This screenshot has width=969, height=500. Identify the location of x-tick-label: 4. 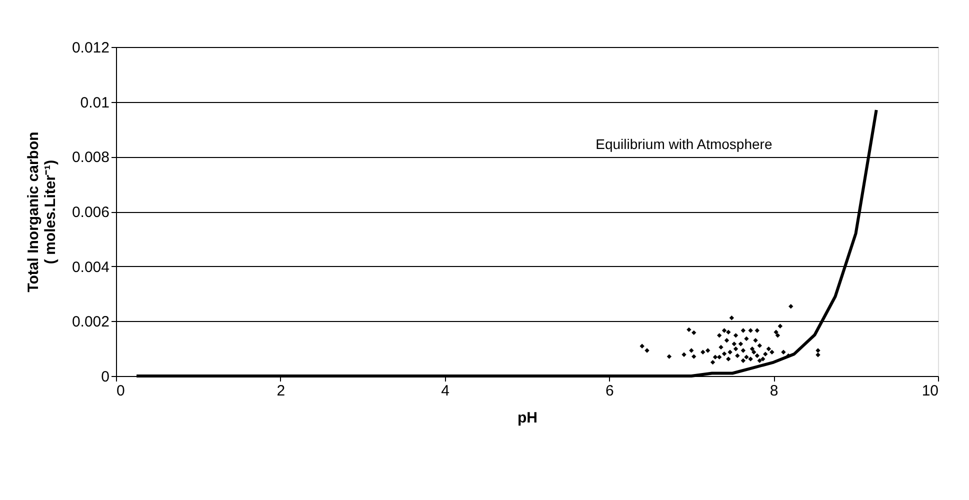
(445, 391).